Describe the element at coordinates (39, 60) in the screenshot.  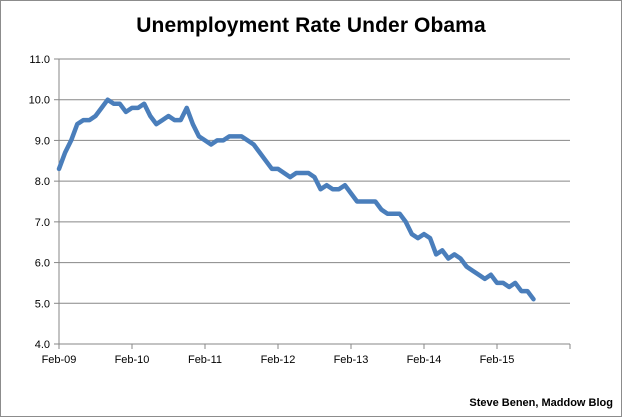
I see `y-tick-label: 11.0` at that location.